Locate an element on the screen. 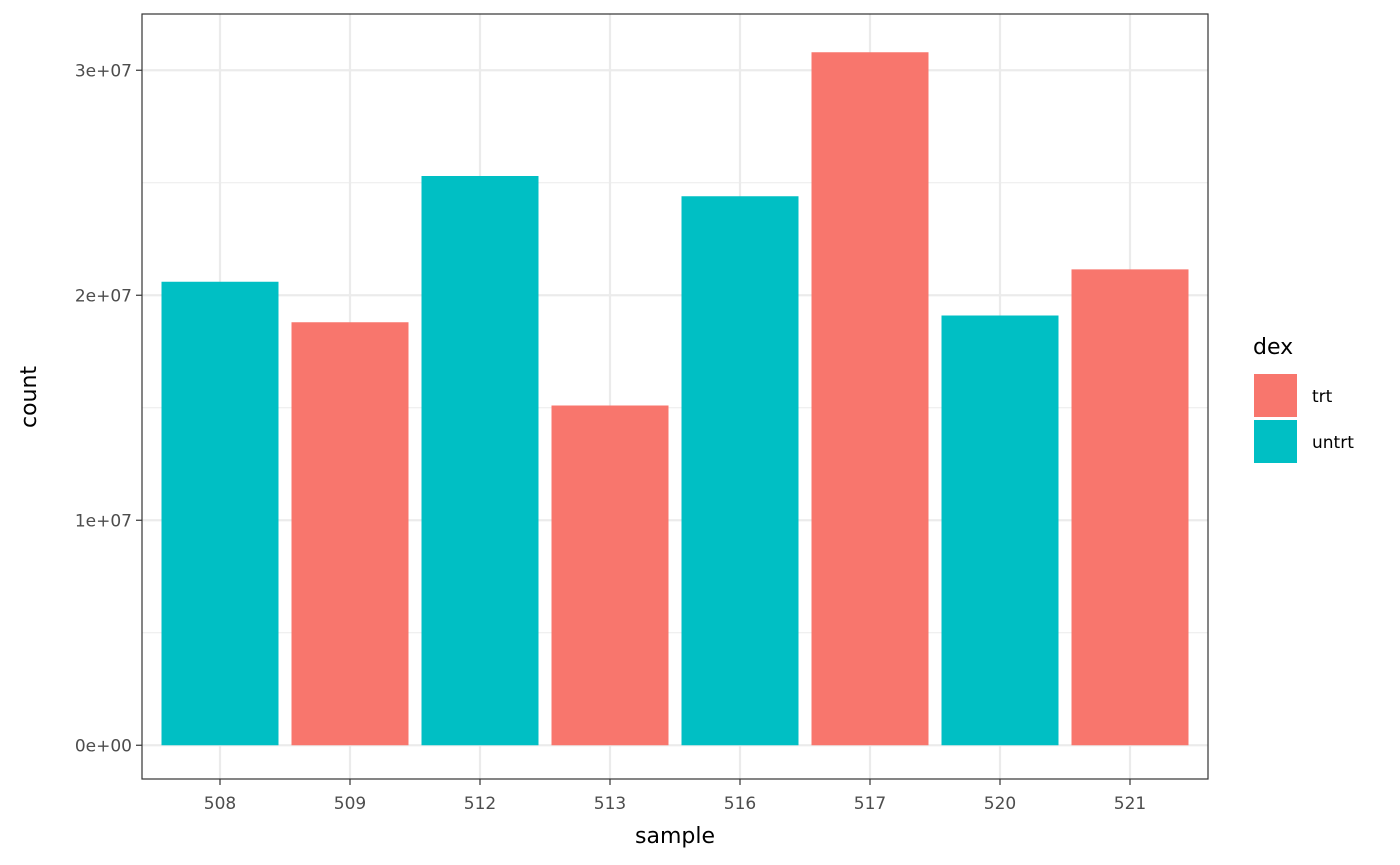 The height and width of the screenshot is (865, 1400). y-tick-label: 1e+07 is located at coordinates (103, 521).